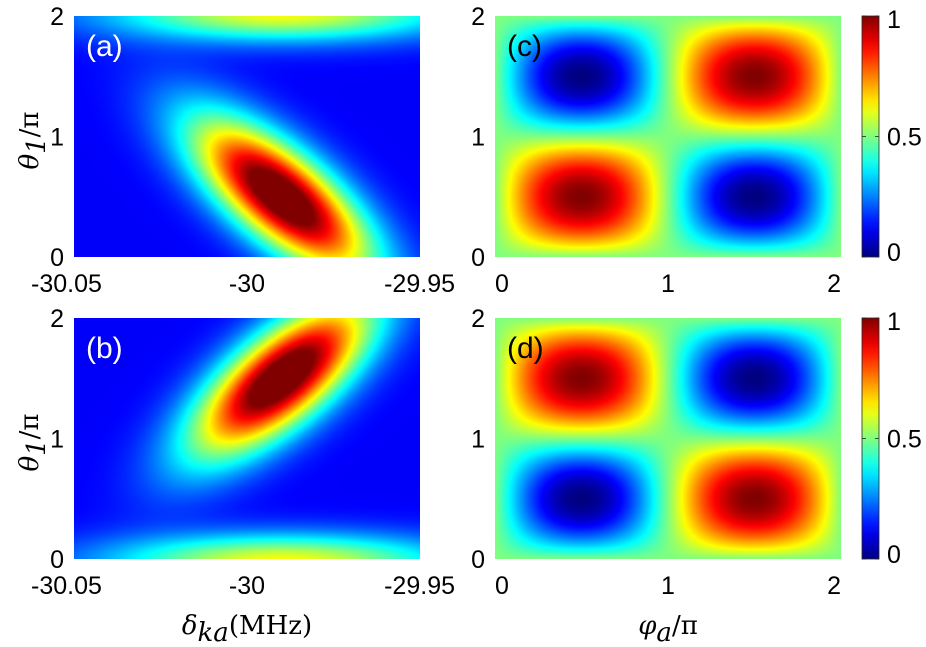  I want to click on panel-label: (d), so click(525, 348).